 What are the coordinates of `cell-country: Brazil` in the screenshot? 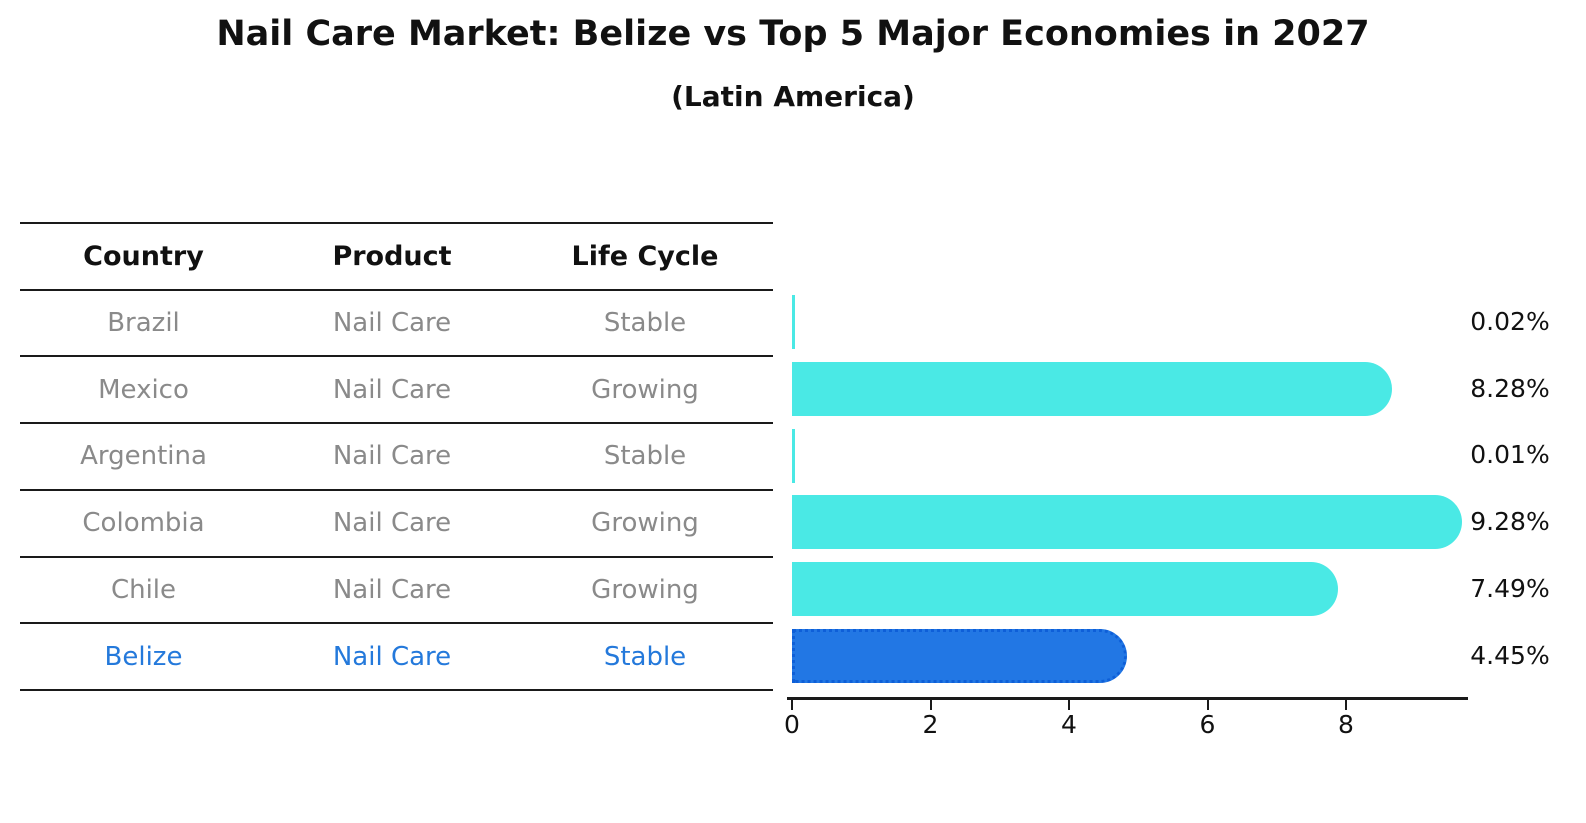 It's located at (143, 323).